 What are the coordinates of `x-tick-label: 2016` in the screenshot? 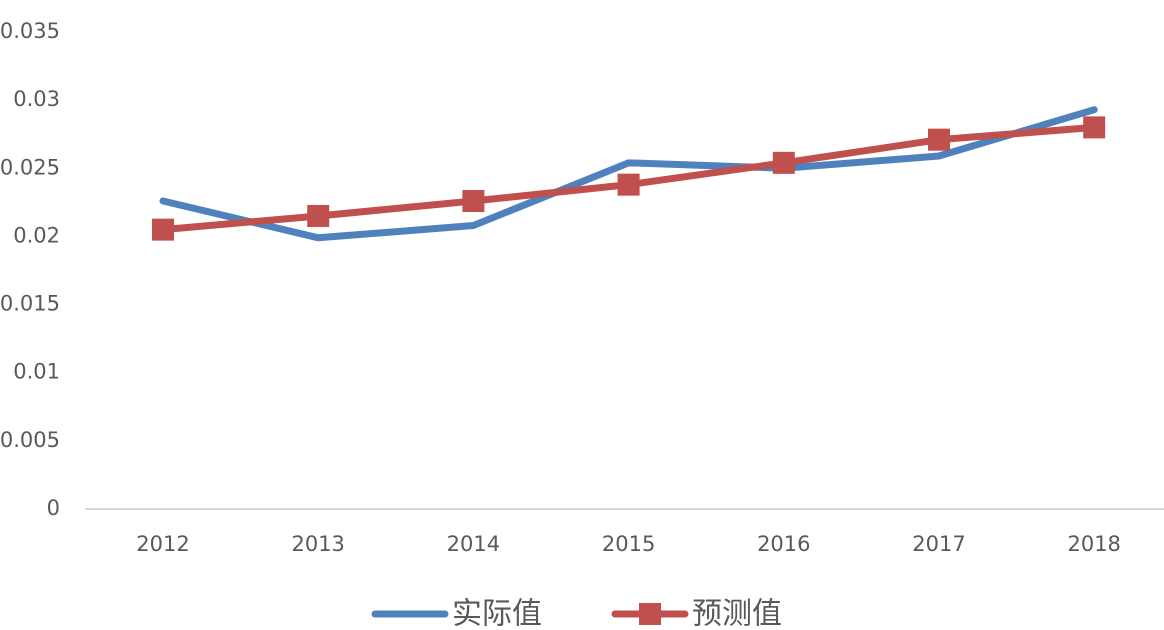 It's located at (783, 544).